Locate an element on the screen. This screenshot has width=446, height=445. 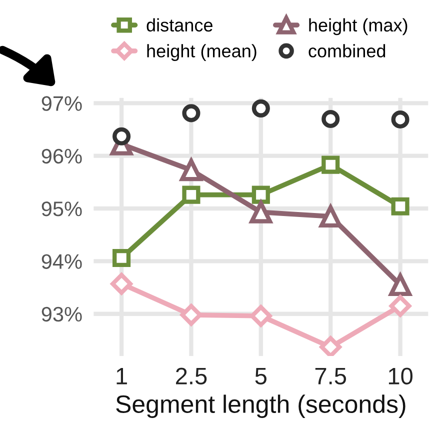
x-tick-label: 1 is located at coordinates (121, 376).